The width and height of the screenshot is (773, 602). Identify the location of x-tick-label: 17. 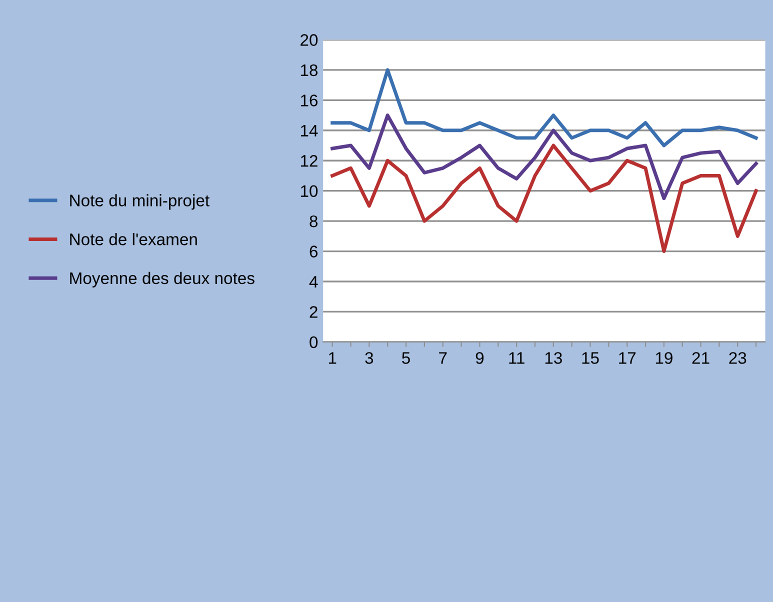
(627, 358).